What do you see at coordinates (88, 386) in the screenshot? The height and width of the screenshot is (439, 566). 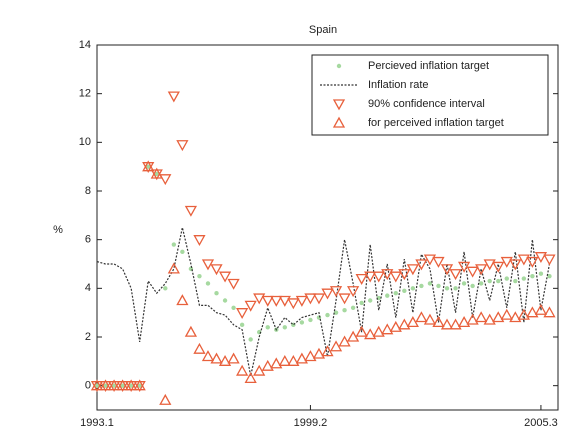 I see `y-tick-label: 0` at bounding box center [88, 386].